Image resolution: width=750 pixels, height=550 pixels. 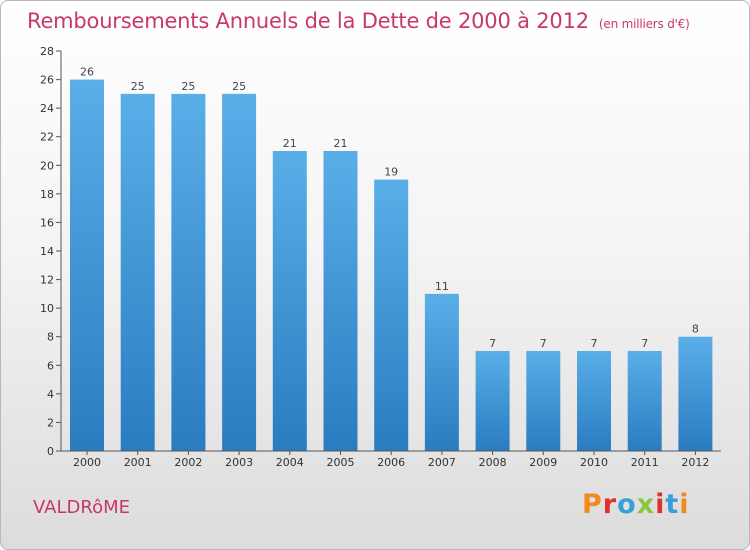 What do you see at coordinates (138, 462) in the screenshot?
I see `x-tick-label-2001: 2001` at bounding box center [138, 462].